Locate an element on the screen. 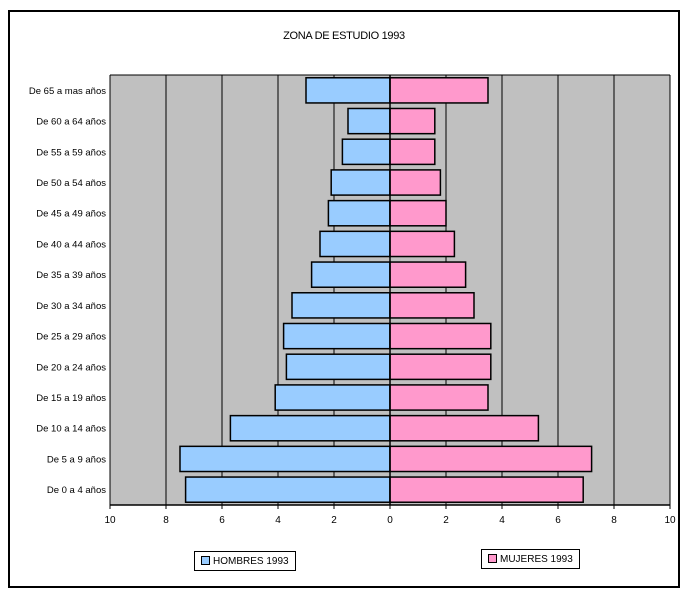 This screenshot has height=590, width=688. category-label: De 15 a 19 años is located at coordinates (71, 398).